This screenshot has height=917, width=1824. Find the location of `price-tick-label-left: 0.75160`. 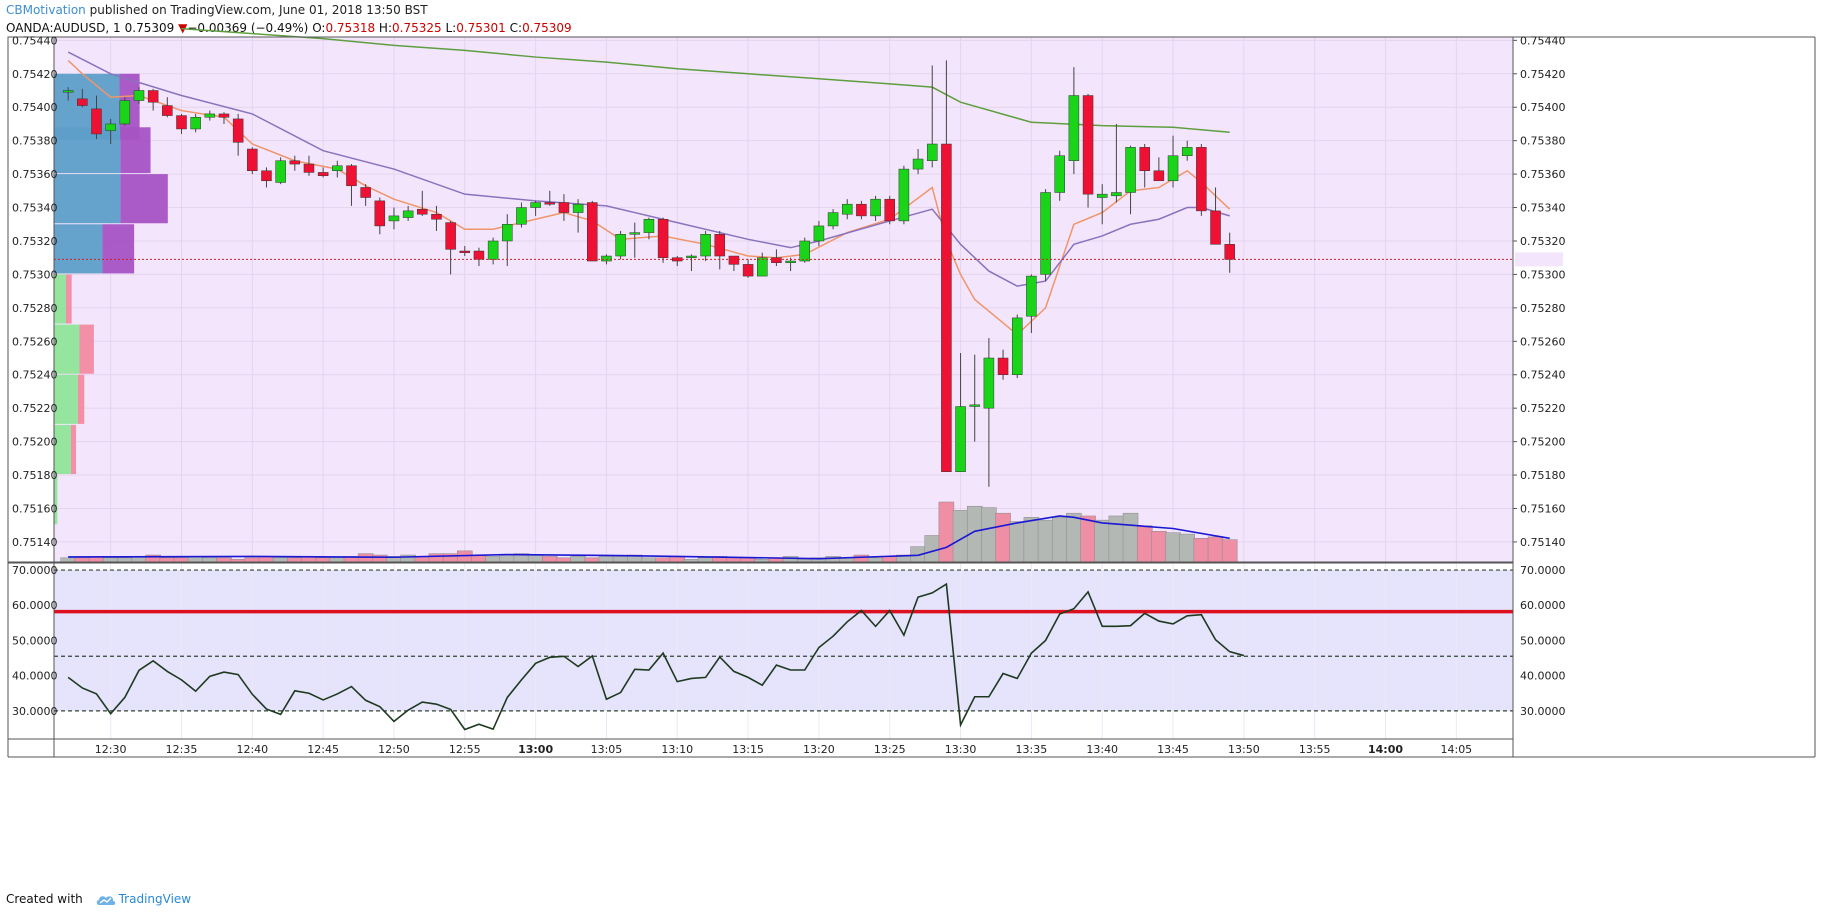

price-tick-label-left: 0.75160 is located at coordinates (35, 508).